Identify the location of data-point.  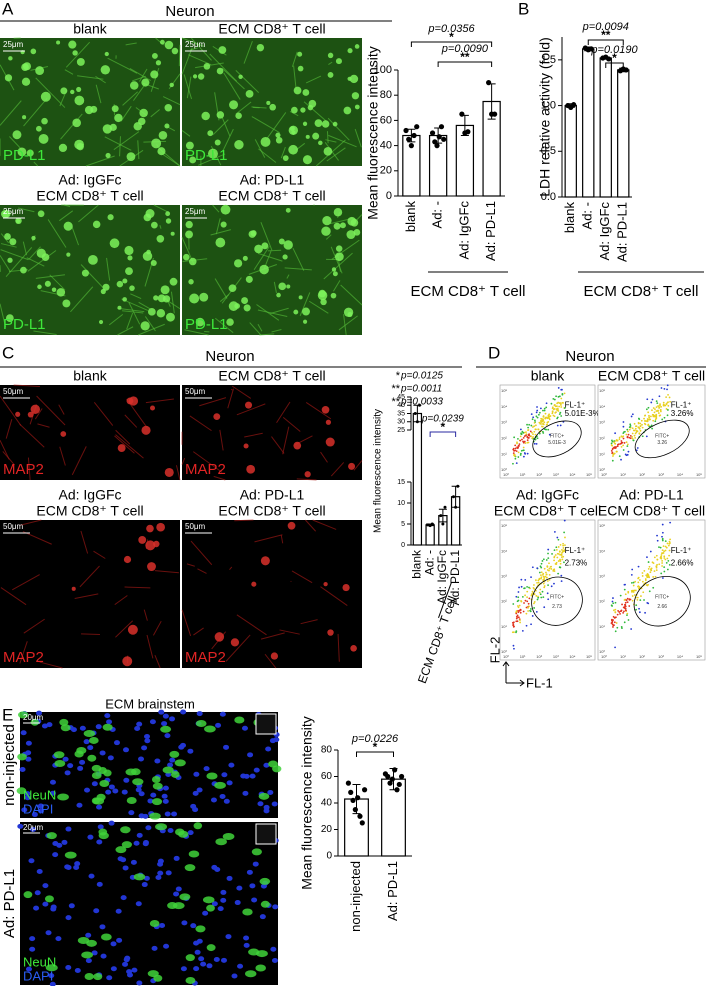
(456, 507).